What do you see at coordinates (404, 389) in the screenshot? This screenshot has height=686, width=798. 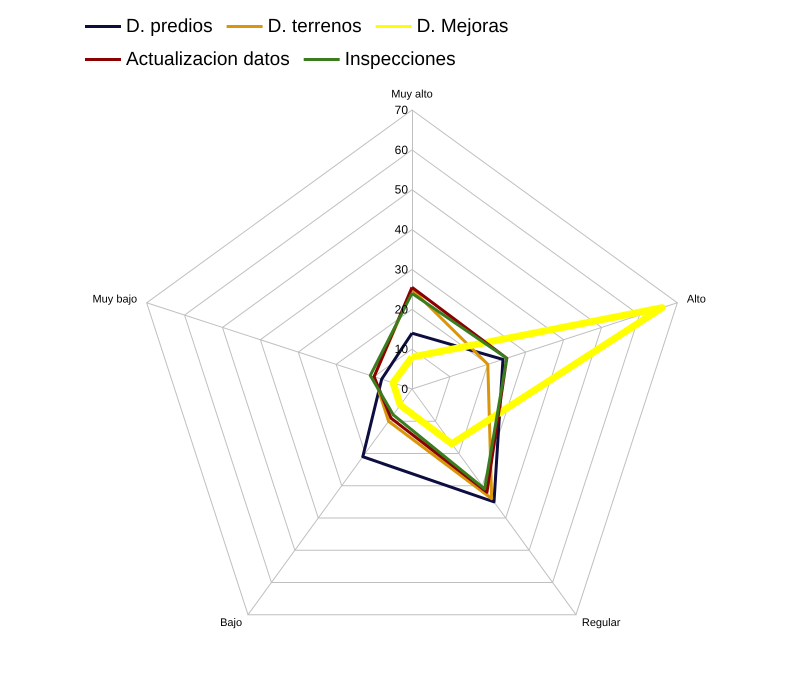 I see `y-tick-label: 0` at bounding box center [404, 389].